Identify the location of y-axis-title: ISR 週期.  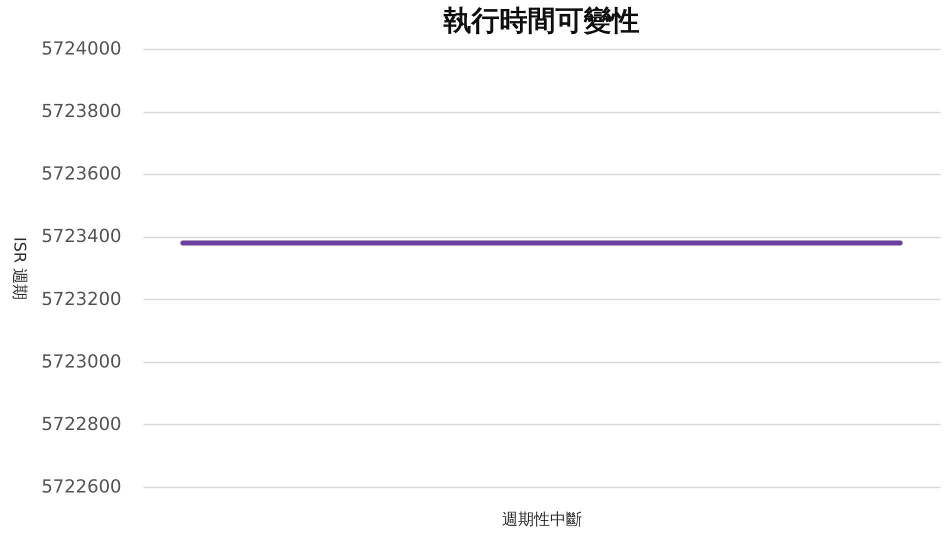
(20, 268).